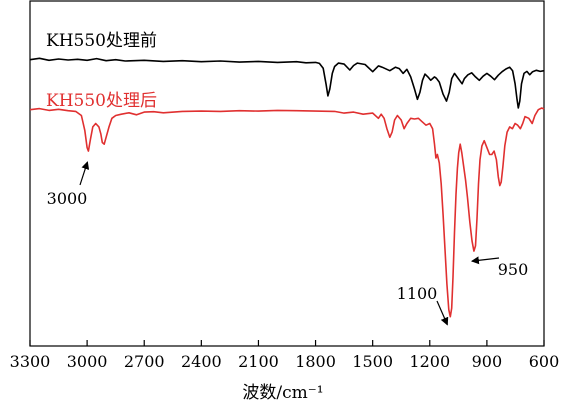  What do you see at coordinates (285, 355) in the screenshot?
I see `x-axis-ticks: 3300 3000 2700 2400 2100 1800 1500 1200 900 600` at bounding box center [285, 355].